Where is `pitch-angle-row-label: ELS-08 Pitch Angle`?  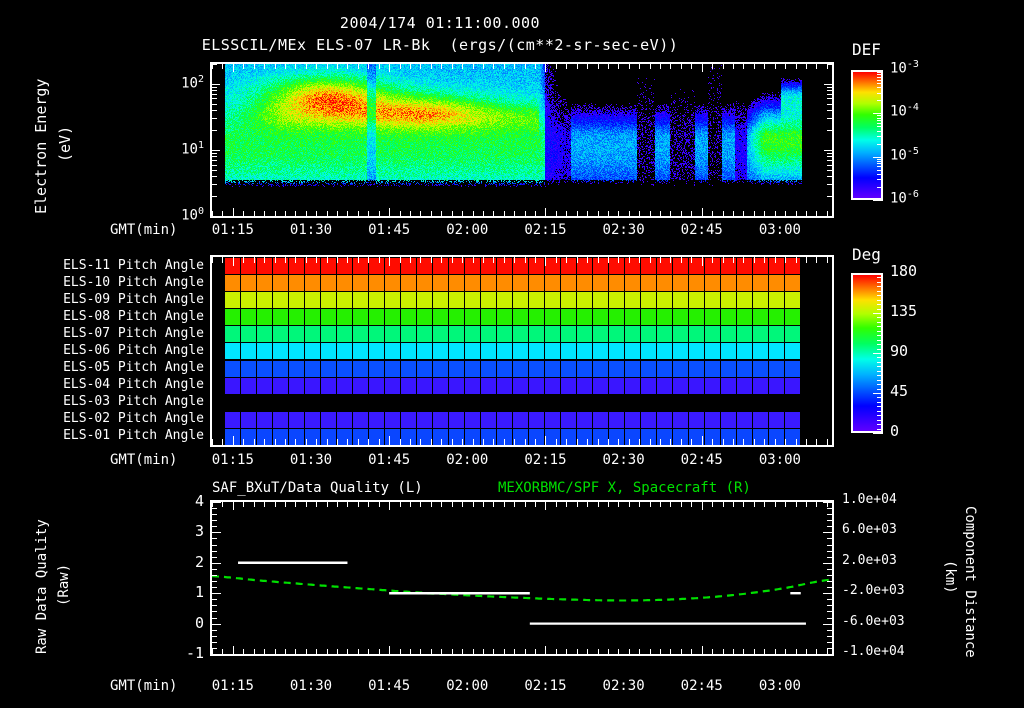
pitch-angle-row-label: ELS-08 Pitch Angle is located at coordinates (133, 316).